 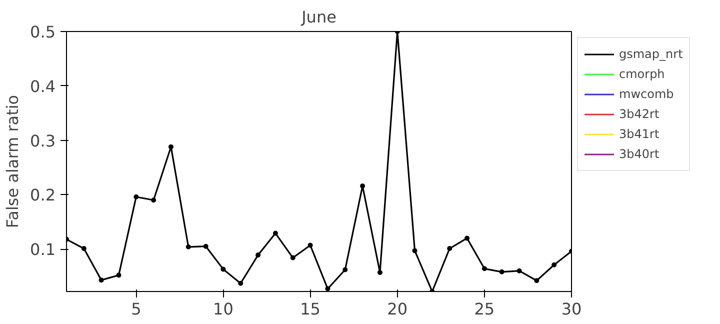 What do you see at coordinates (639, 114) in the screenshot?
I see `legend-label: 3b42rt` at bounding box center [639, 114].